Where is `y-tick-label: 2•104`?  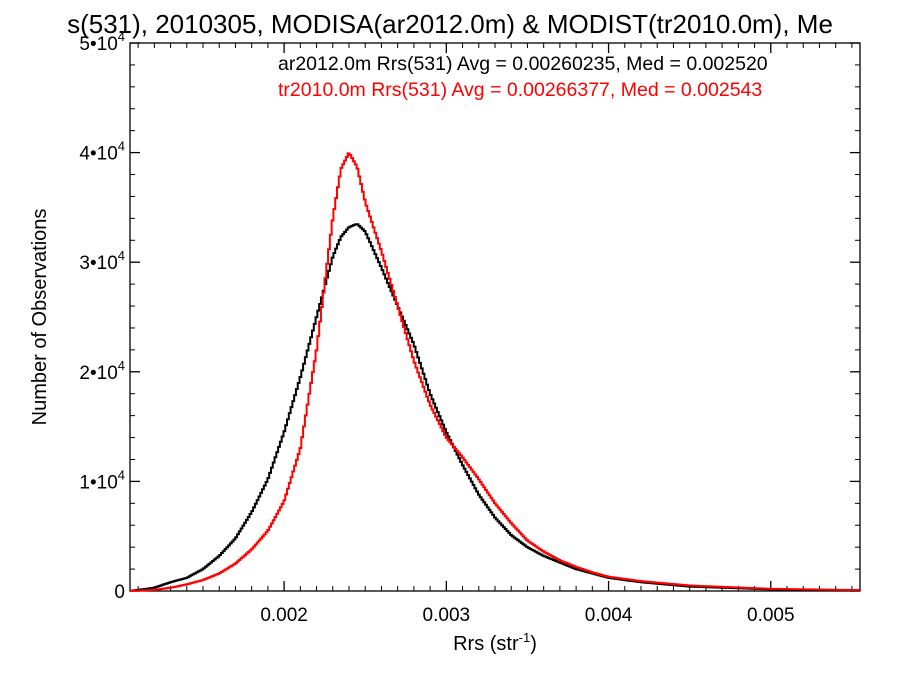
y-tick-label: 2•104 is located at coordinates (102, 371).